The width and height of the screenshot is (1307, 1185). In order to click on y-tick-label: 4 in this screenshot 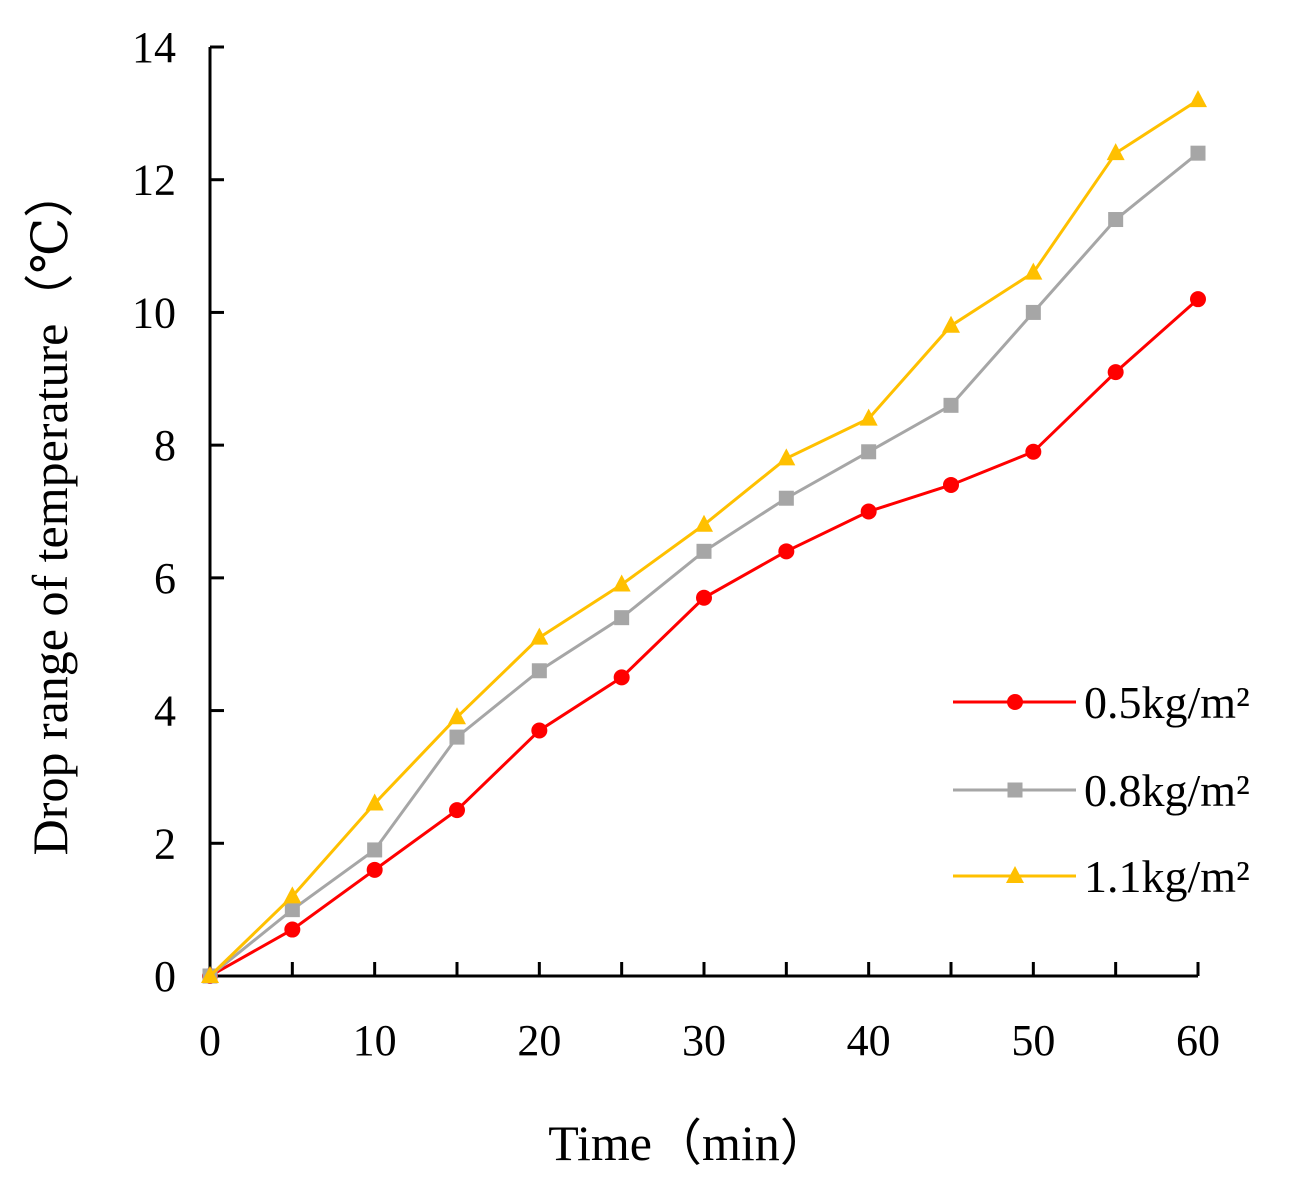, I will do `click(165, 711)`.